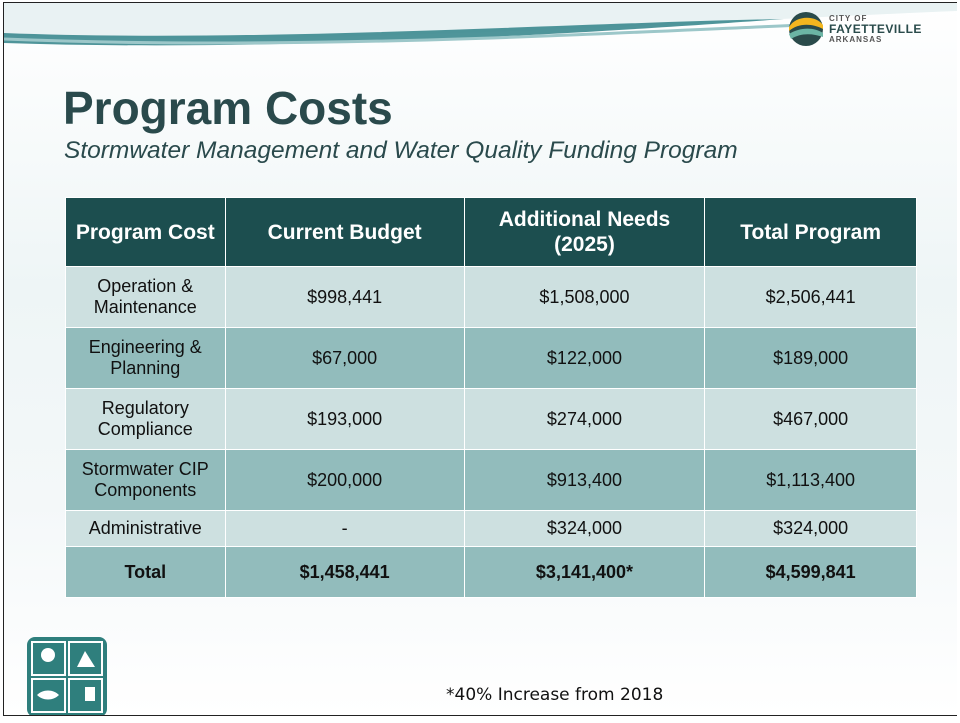  Describe the element at coordinates (875, 29) in the screenshot. I see `logo-line: FAYETTEVILLE` at that location.